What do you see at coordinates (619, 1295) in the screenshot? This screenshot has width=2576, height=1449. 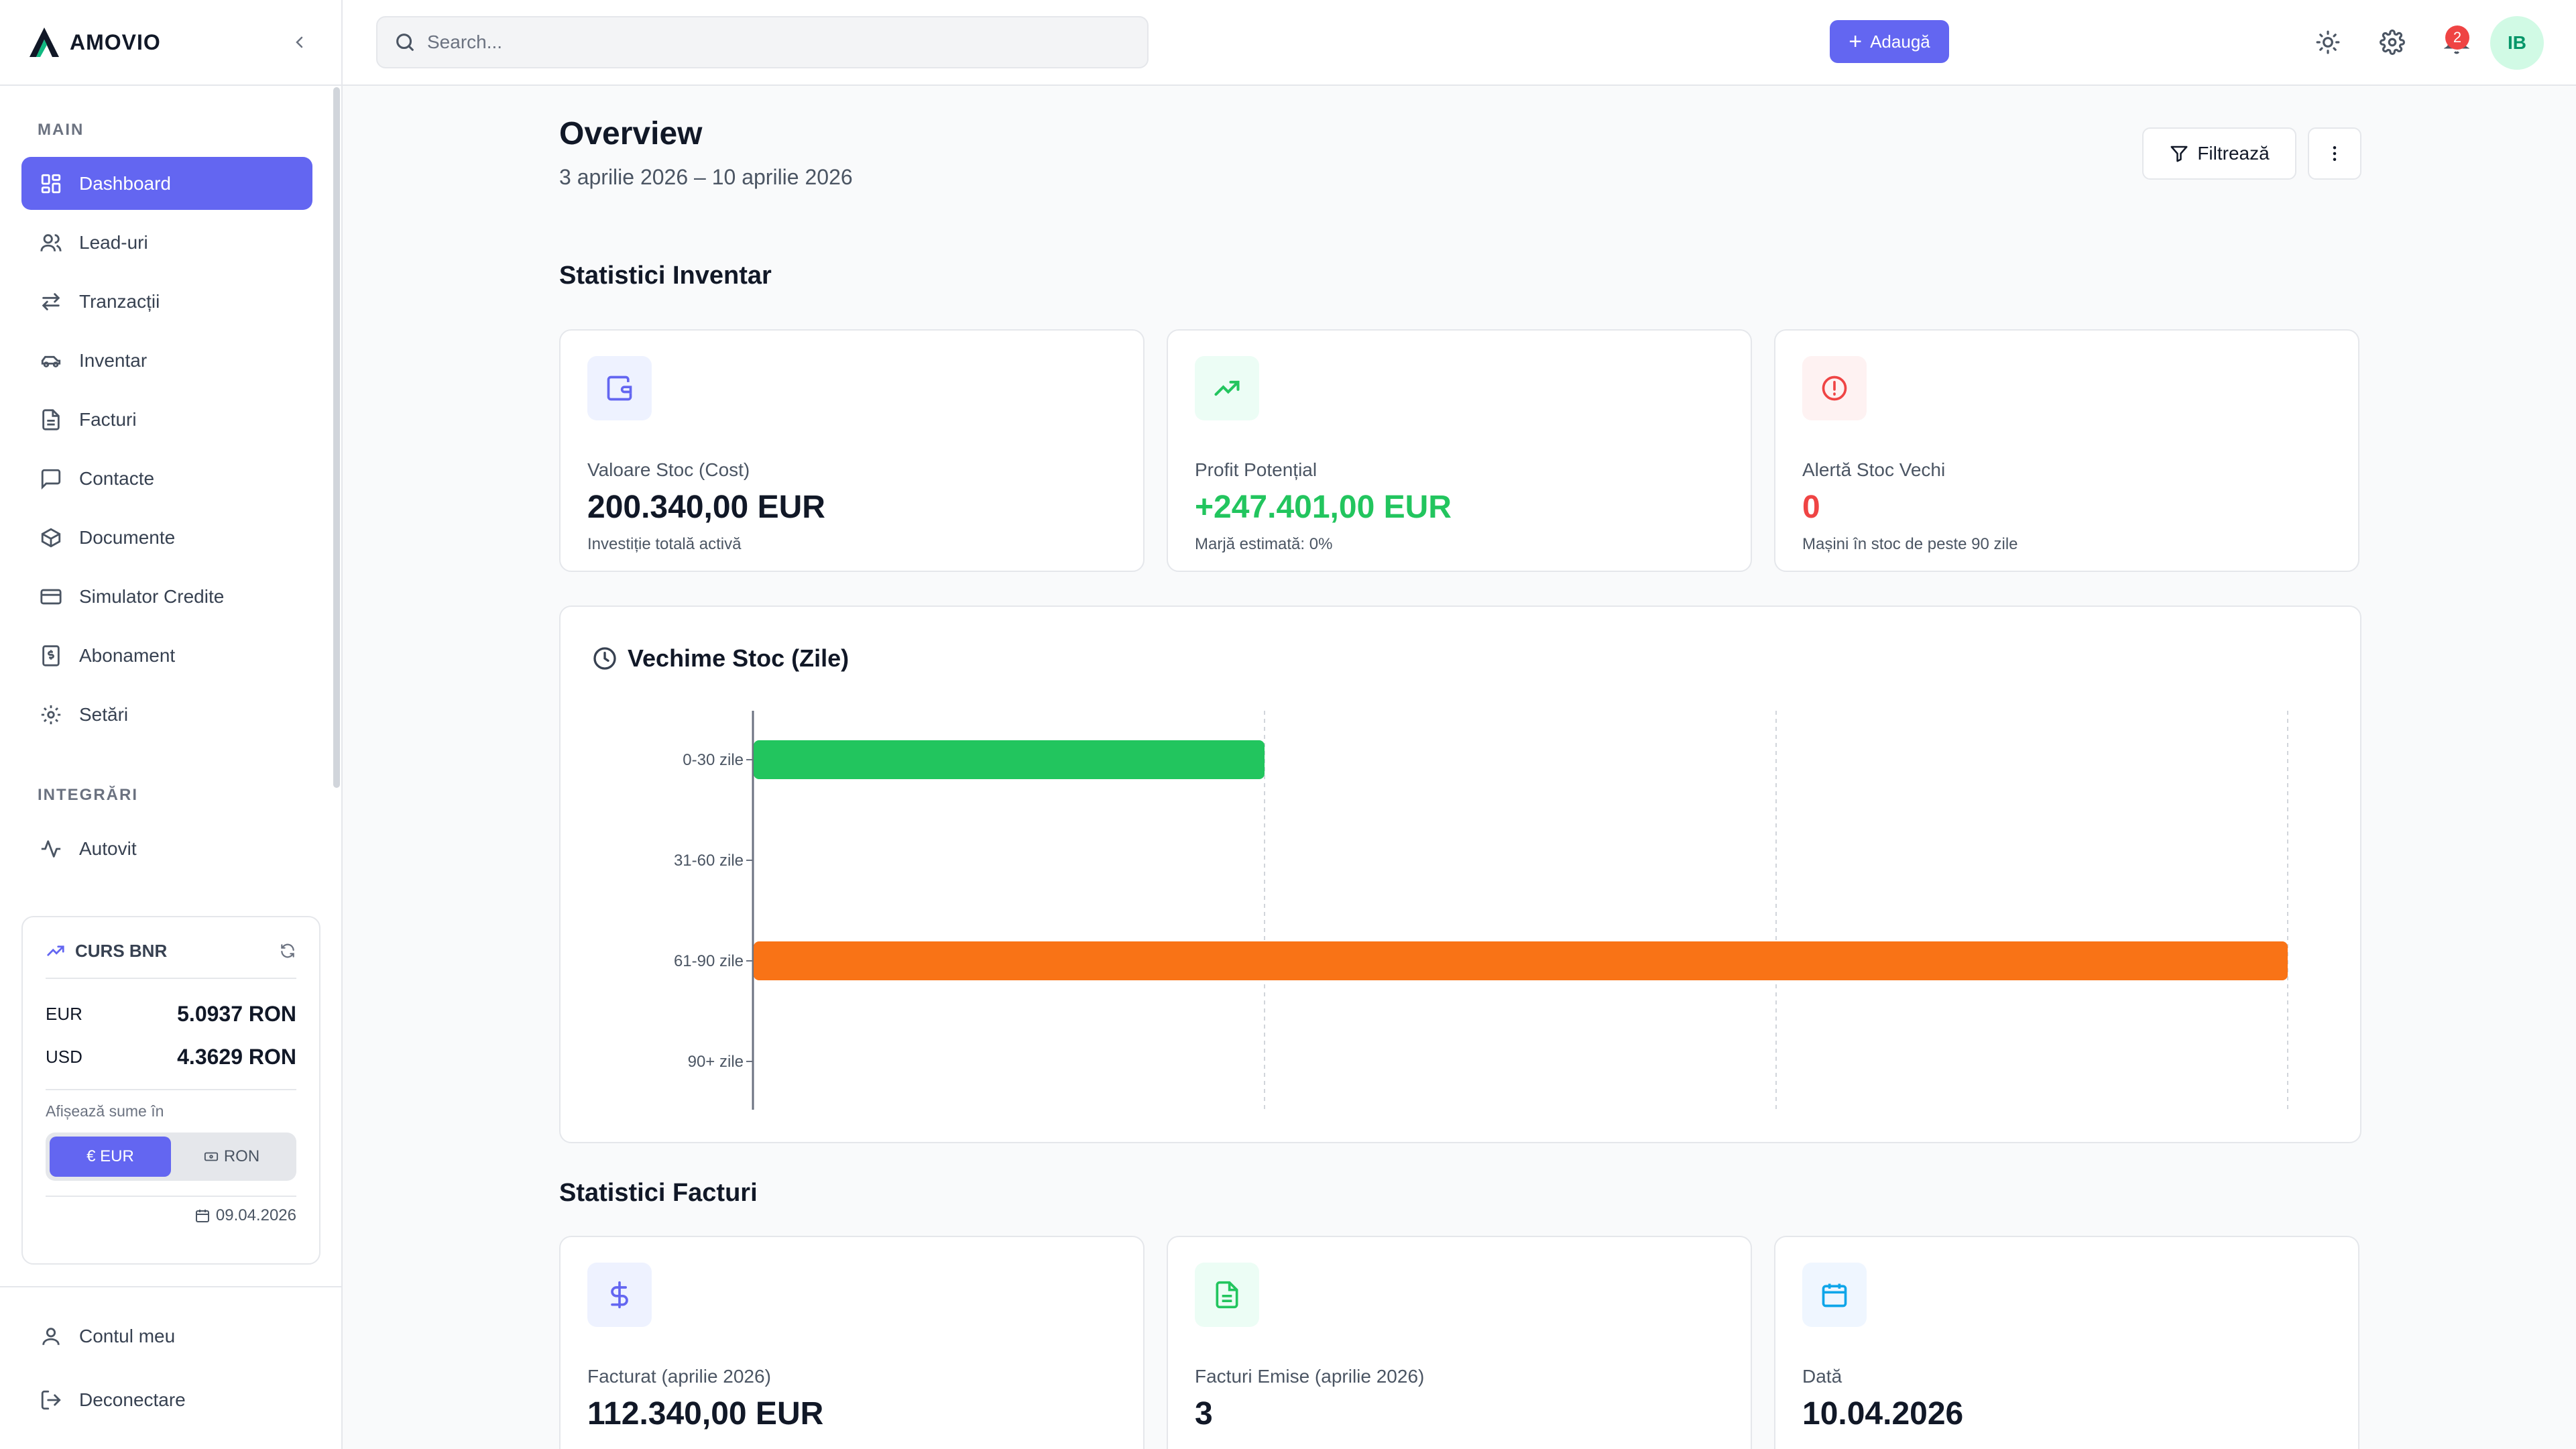 I see `dollar-icon` at bounding box center [619, 1295].